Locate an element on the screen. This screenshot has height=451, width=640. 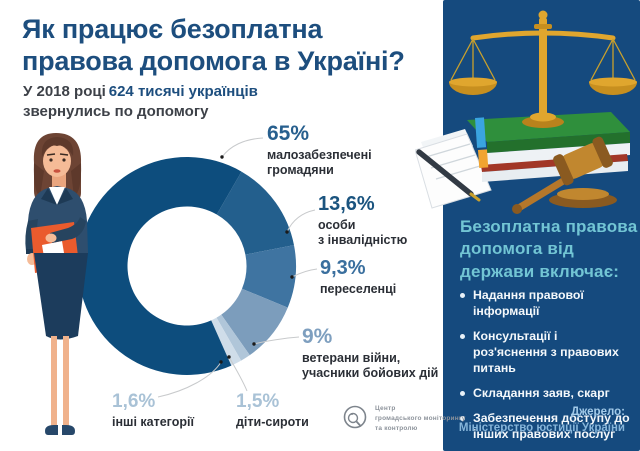
callout-136-percent: 13,6% is located at coordinates (346, 204).